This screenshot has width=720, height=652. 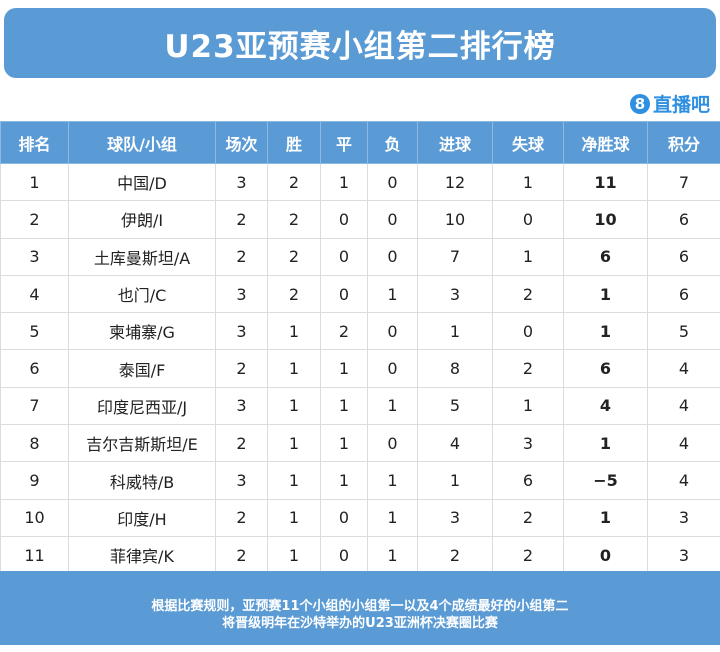 I want to click on zhibo8-logo: 8 直播吧, so click(x=669, y=103).